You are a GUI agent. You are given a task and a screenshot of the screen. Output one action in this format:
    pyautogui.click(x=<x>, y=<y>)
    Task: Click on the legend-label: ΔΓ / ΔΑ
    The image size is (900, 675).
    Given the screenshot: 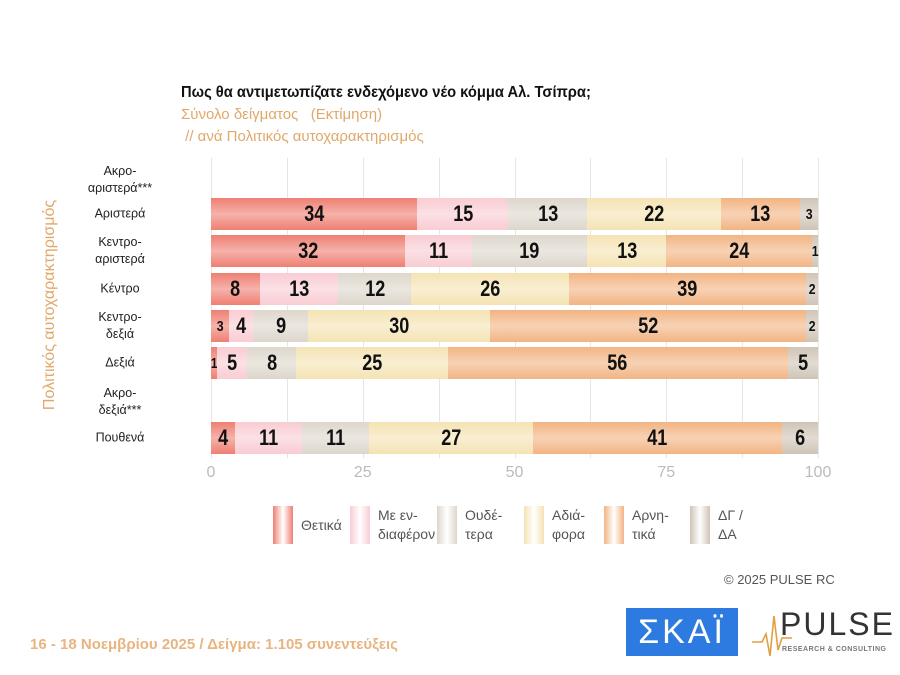 What is the action you would take?
    pyautogui.click(x=730, y=524)
    